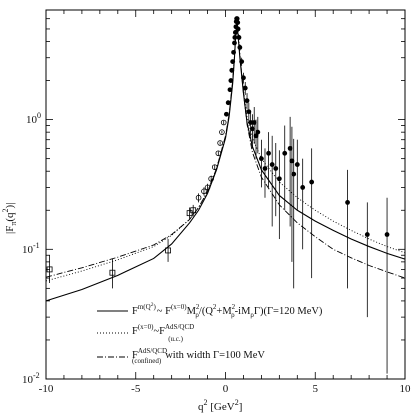 Image resolution: width=415 pixels, height=415 pixels. Describe the element at coordinates (31, 378) in the screenshot. I see `y-tick-label: 10⁻²` at that location.